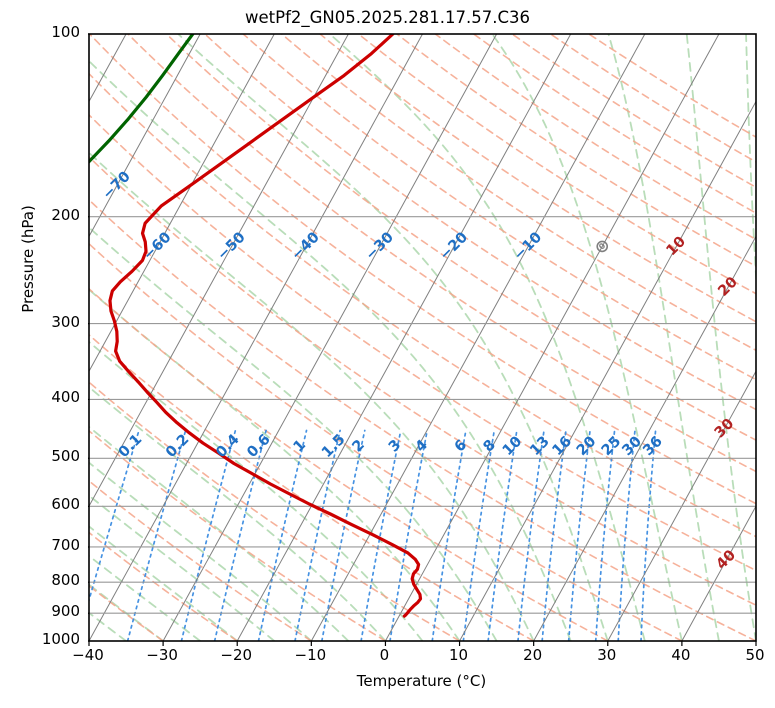  I want to click on x-tick--40: −40, so click(88, 655).